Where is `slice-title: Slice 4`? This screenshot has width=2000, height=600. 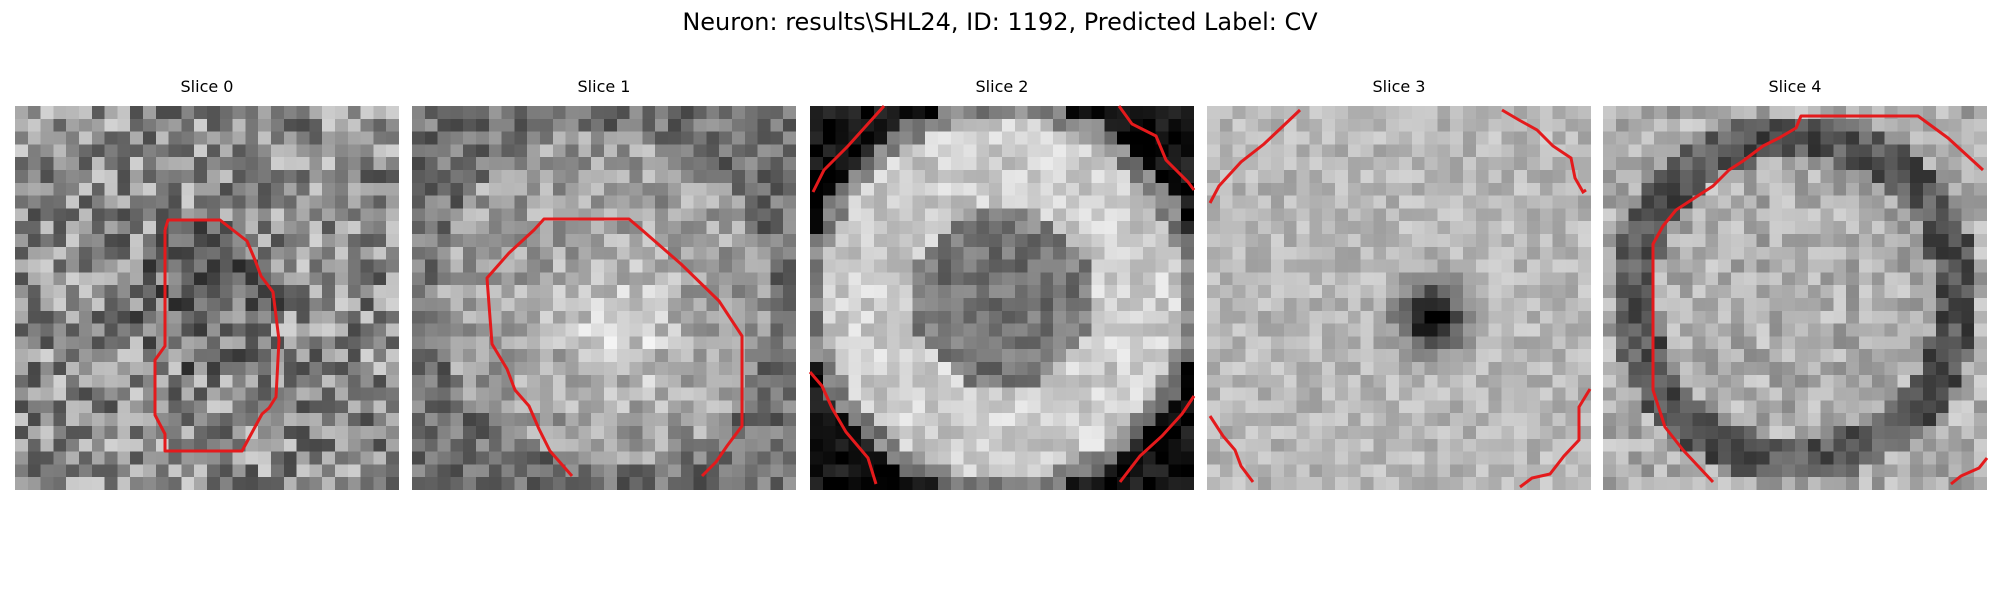
slice-title: Slice 4 is located at coordinates (1795, 86).